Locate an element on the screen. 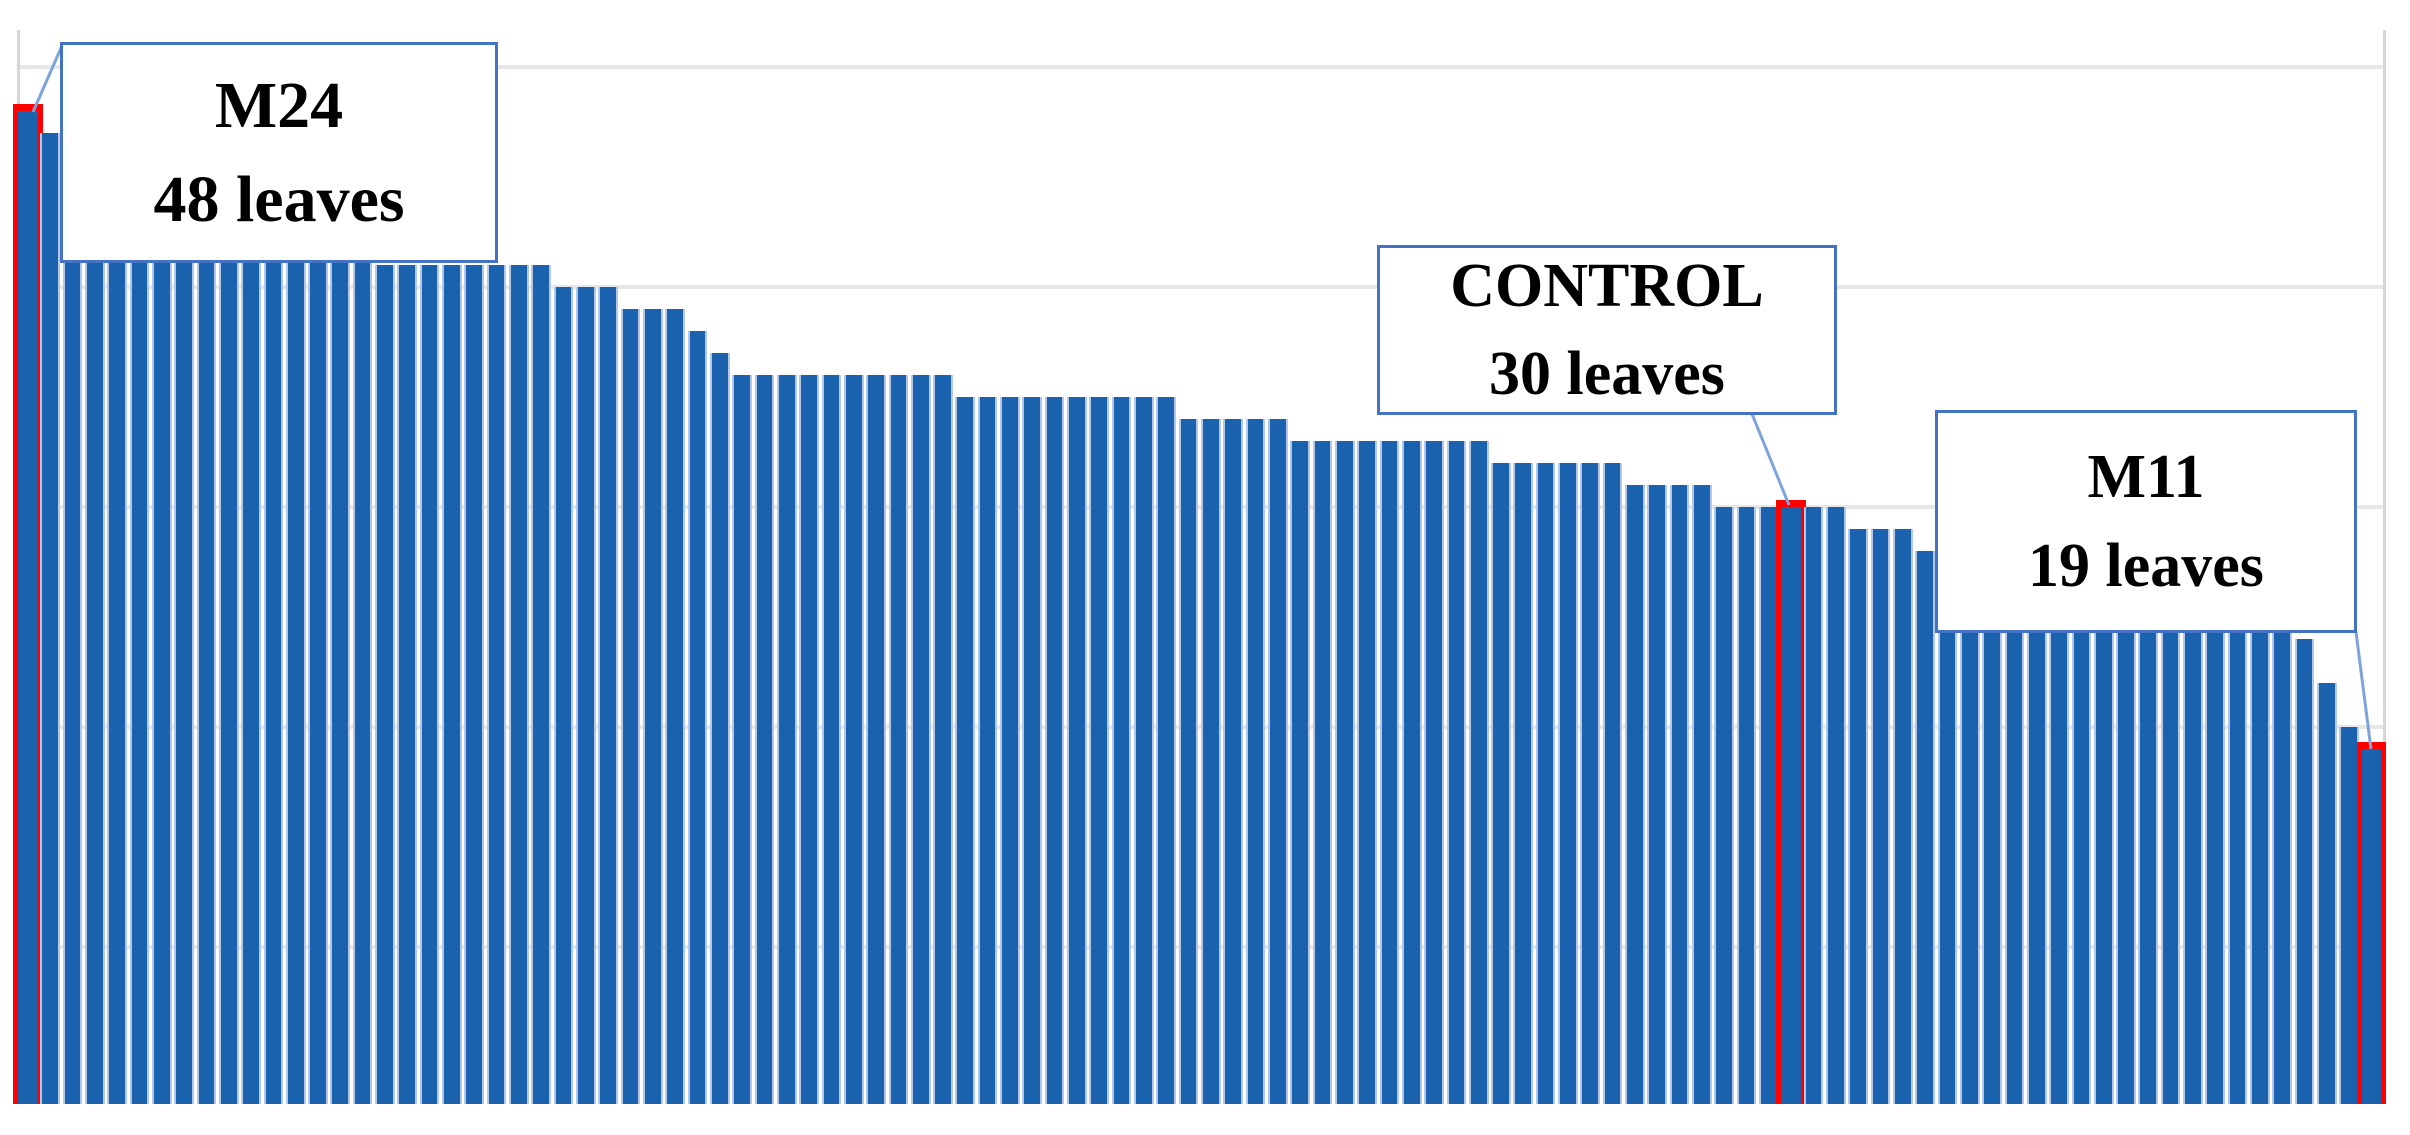  callout-m11-value: 19 leaves is located at coordinates (2146, 565).